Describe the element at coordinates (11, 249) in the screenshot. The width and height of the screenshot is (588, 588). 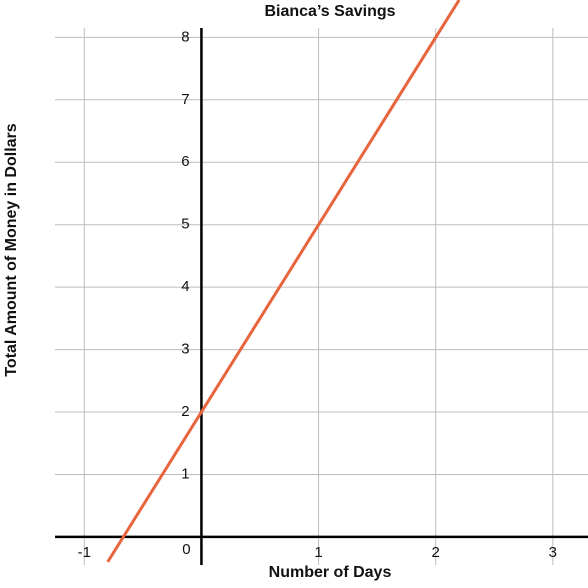
I see `y-axis-label: Total Amount of Money in Dollars` at that location.